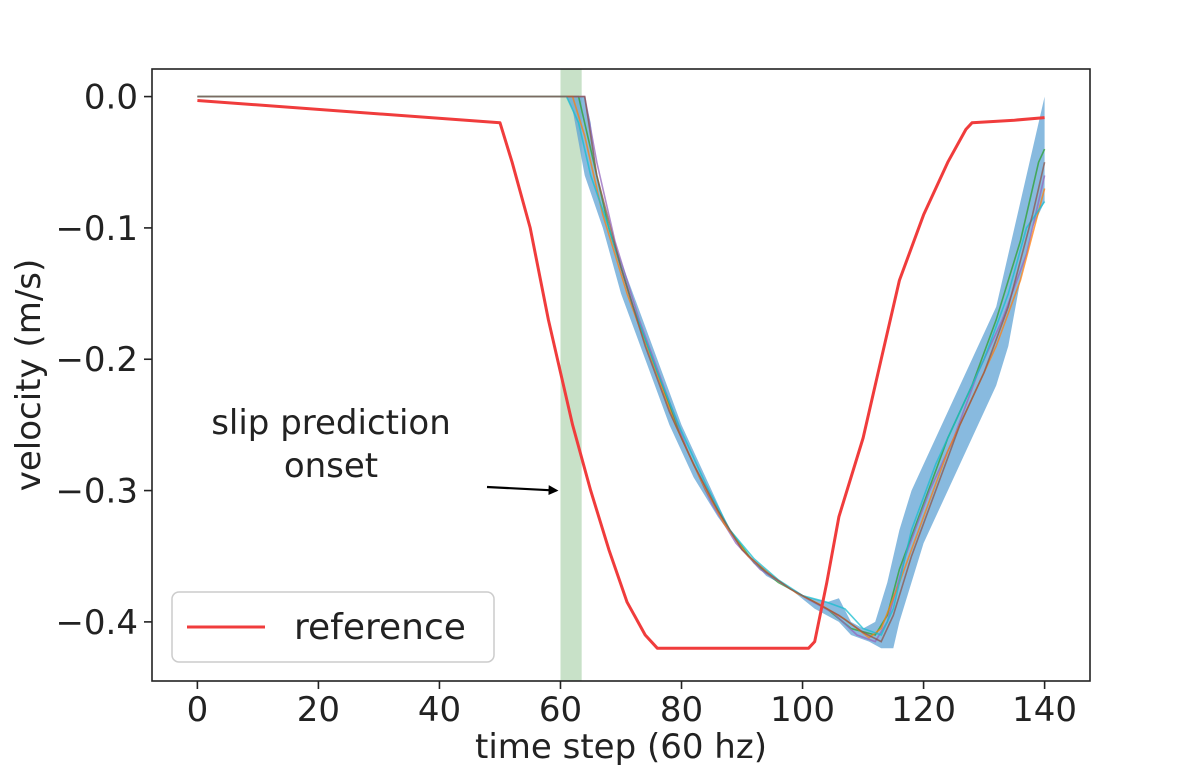 The image size is (1196, 768). What do you see at coordinates (198, 710) in the screenshot?
I see `x-tick-label: 0` at bounding box center [198, 710].